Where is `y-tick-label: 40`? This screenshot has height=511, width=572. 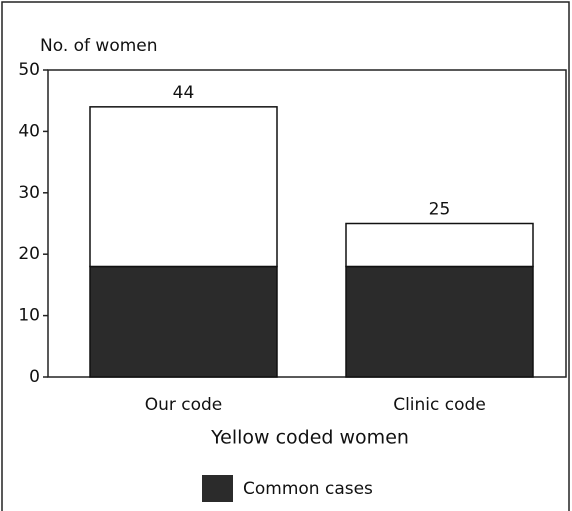 y-tick-label: 40 is located at coordinates (29, 131).